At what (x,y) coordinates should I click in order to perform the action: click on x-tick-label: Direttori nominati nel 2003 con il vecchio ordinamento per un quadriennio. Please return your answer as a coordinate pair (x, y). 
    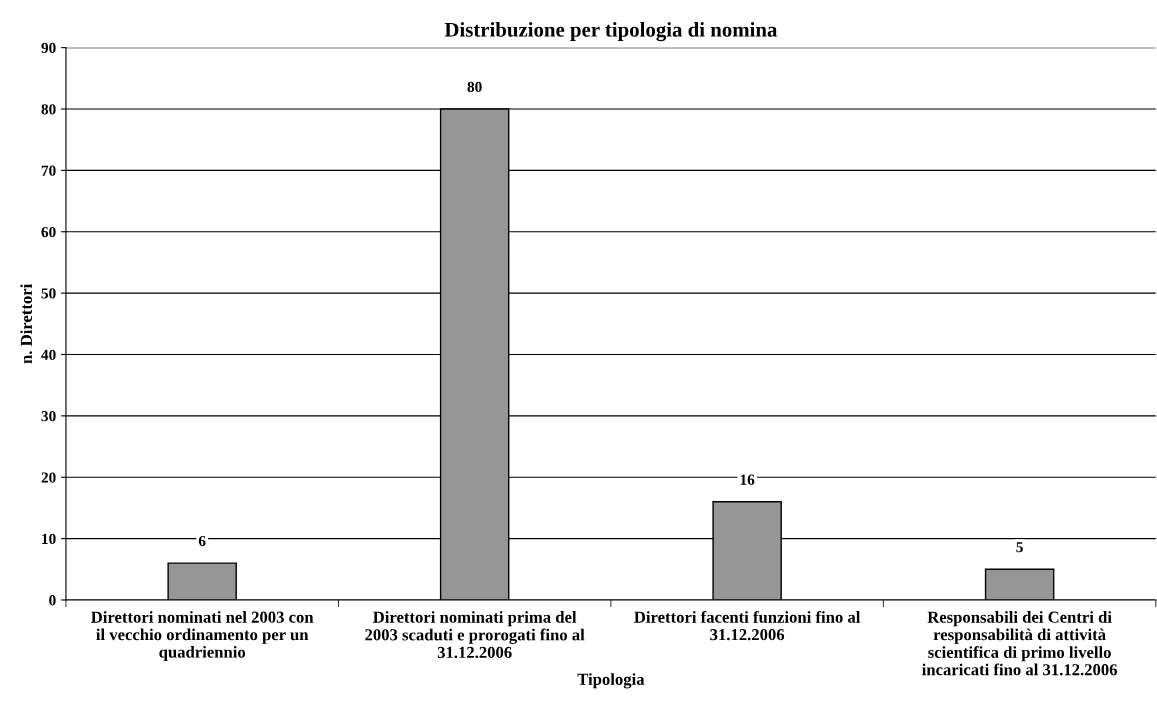
    Looking at the image, I should click on (202, 636).